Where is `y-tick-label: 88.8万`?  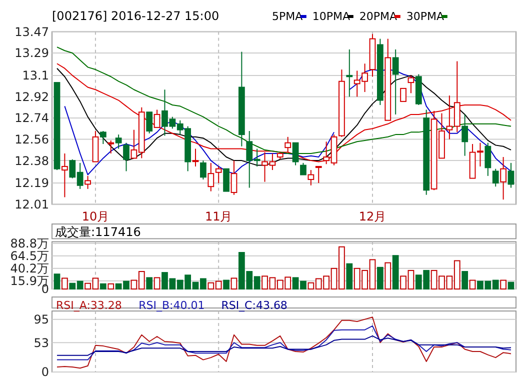 y-tick-label: 88.8万 is located at coordinates (29, 243).